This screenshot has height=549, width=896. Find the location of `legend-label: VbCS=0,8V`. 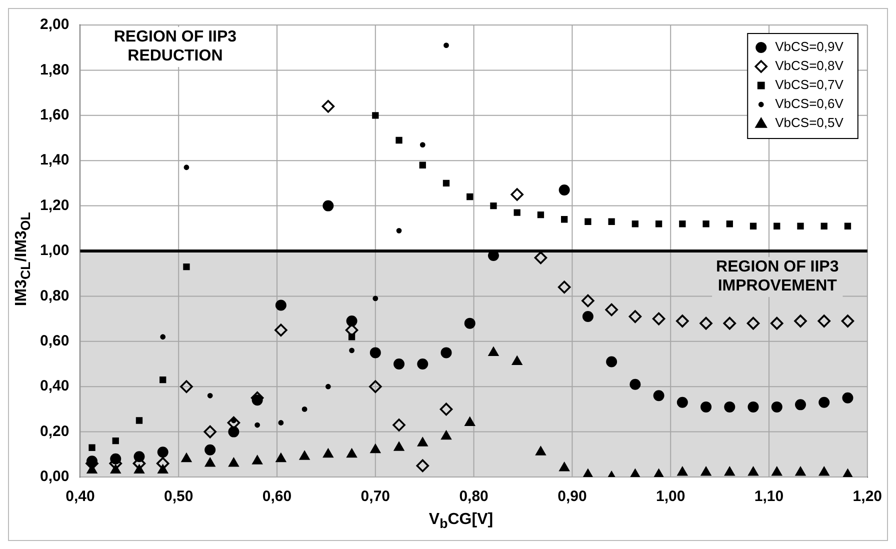

legend-label: VbCS=0,8V is located at coordinates (809, 66).